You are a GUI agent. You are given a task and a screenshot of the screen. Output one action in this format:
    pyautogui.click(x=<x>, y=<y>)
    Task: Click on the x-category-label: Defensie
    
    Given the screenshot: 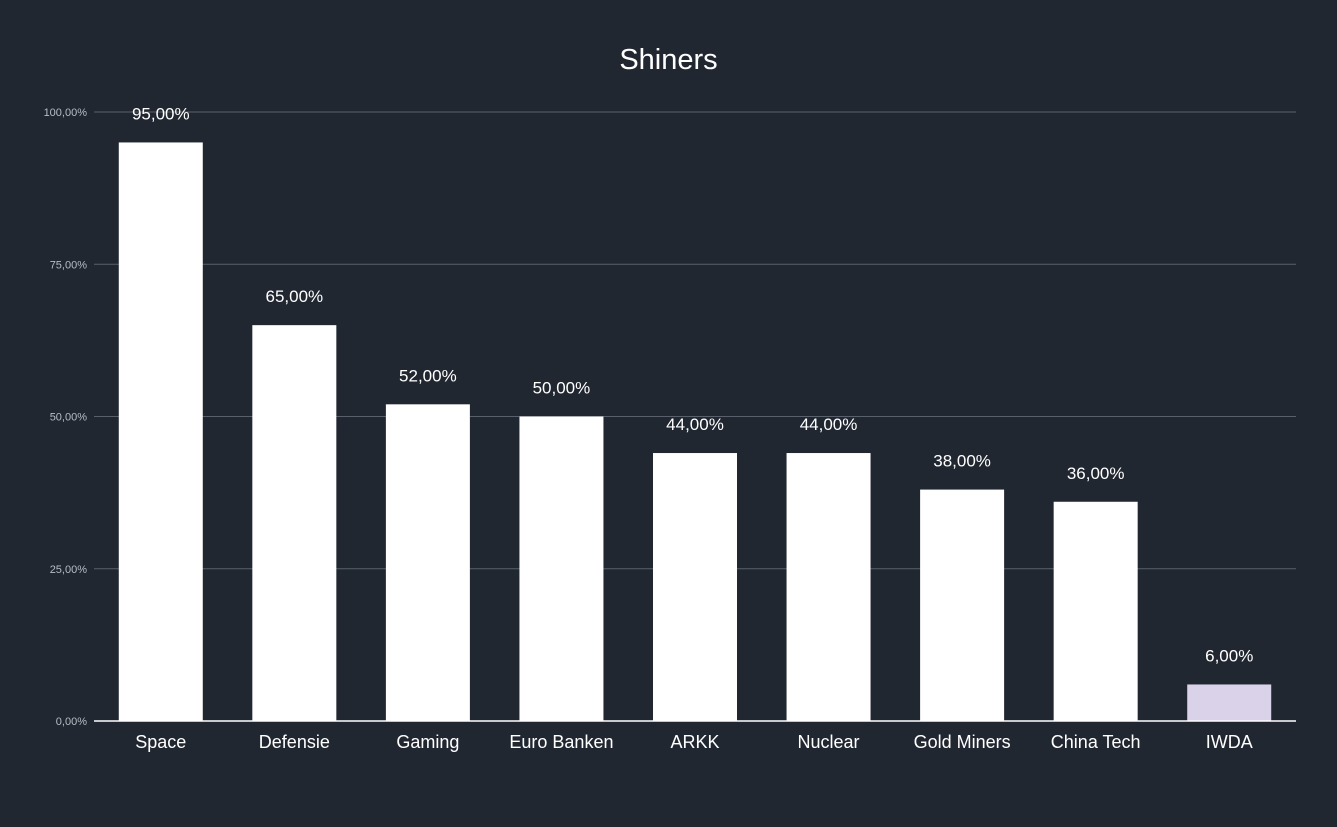 What is the action you would take?
    pyautogui.click(x=294, y=742)
    